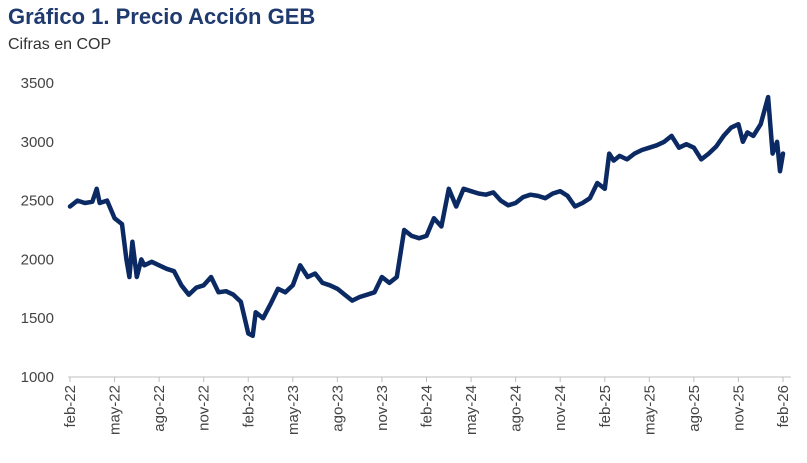  What do you see at coordinates (293, 410) in the screenshot?
I see `x-tick-label: may-23` at bounding box center [293, 410].